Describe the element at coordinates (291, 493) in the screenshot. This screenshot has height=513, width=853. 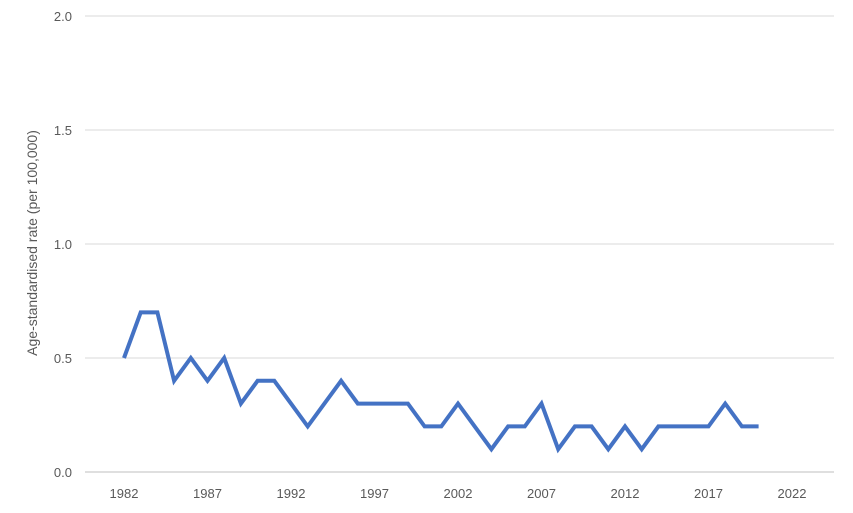
I see `x-tick-label: 1992` at that location.